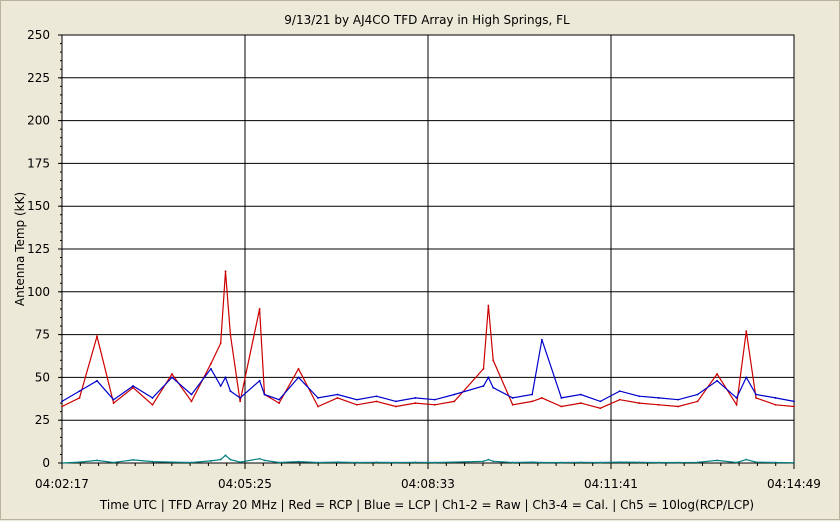  What do you see at coordinates (611, 484) in the screenshot?
I see `x-tick-label: 04:11:41` at bounding box center [611, 484].